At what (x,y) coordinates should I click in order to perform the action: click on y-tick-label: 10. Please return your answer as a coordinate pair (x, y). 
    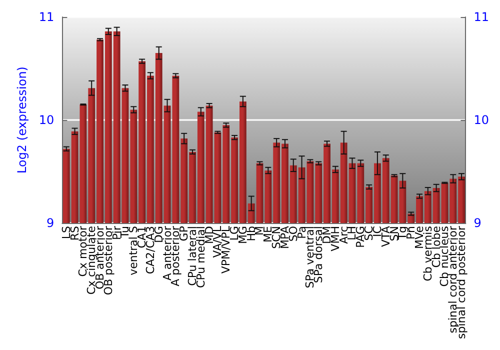
    Looking at the image, I should click on (46, 120).